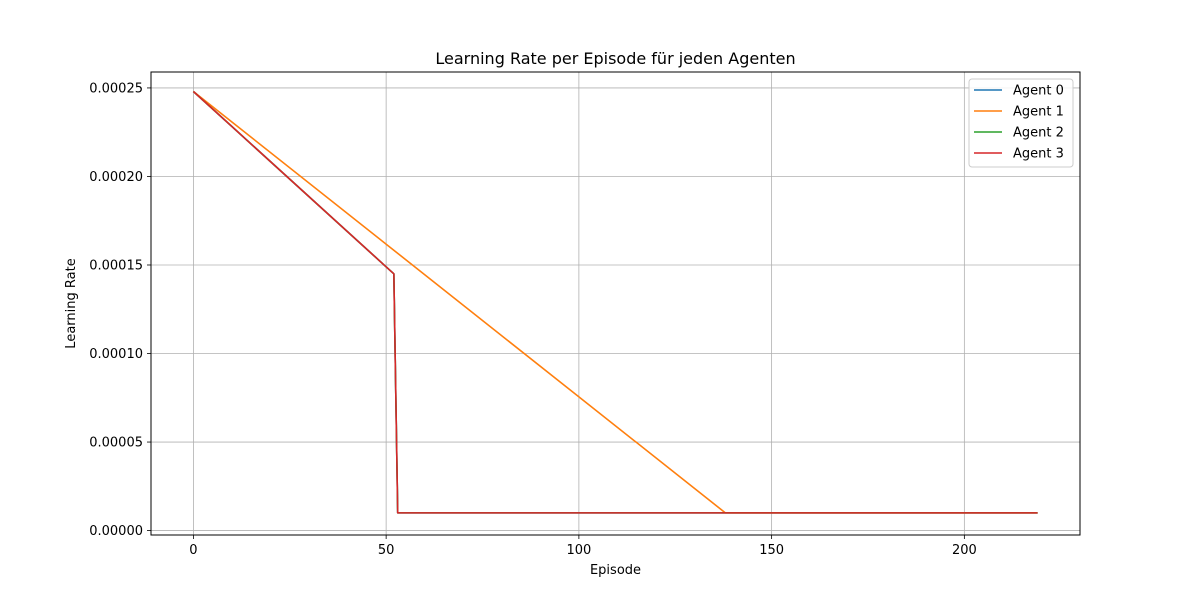 The width and height of the screenshot is (1200, 600). Describe the element at coordinates (116, 88) in the screenshot. I see `y-tick-label: 0.00025` at that location.